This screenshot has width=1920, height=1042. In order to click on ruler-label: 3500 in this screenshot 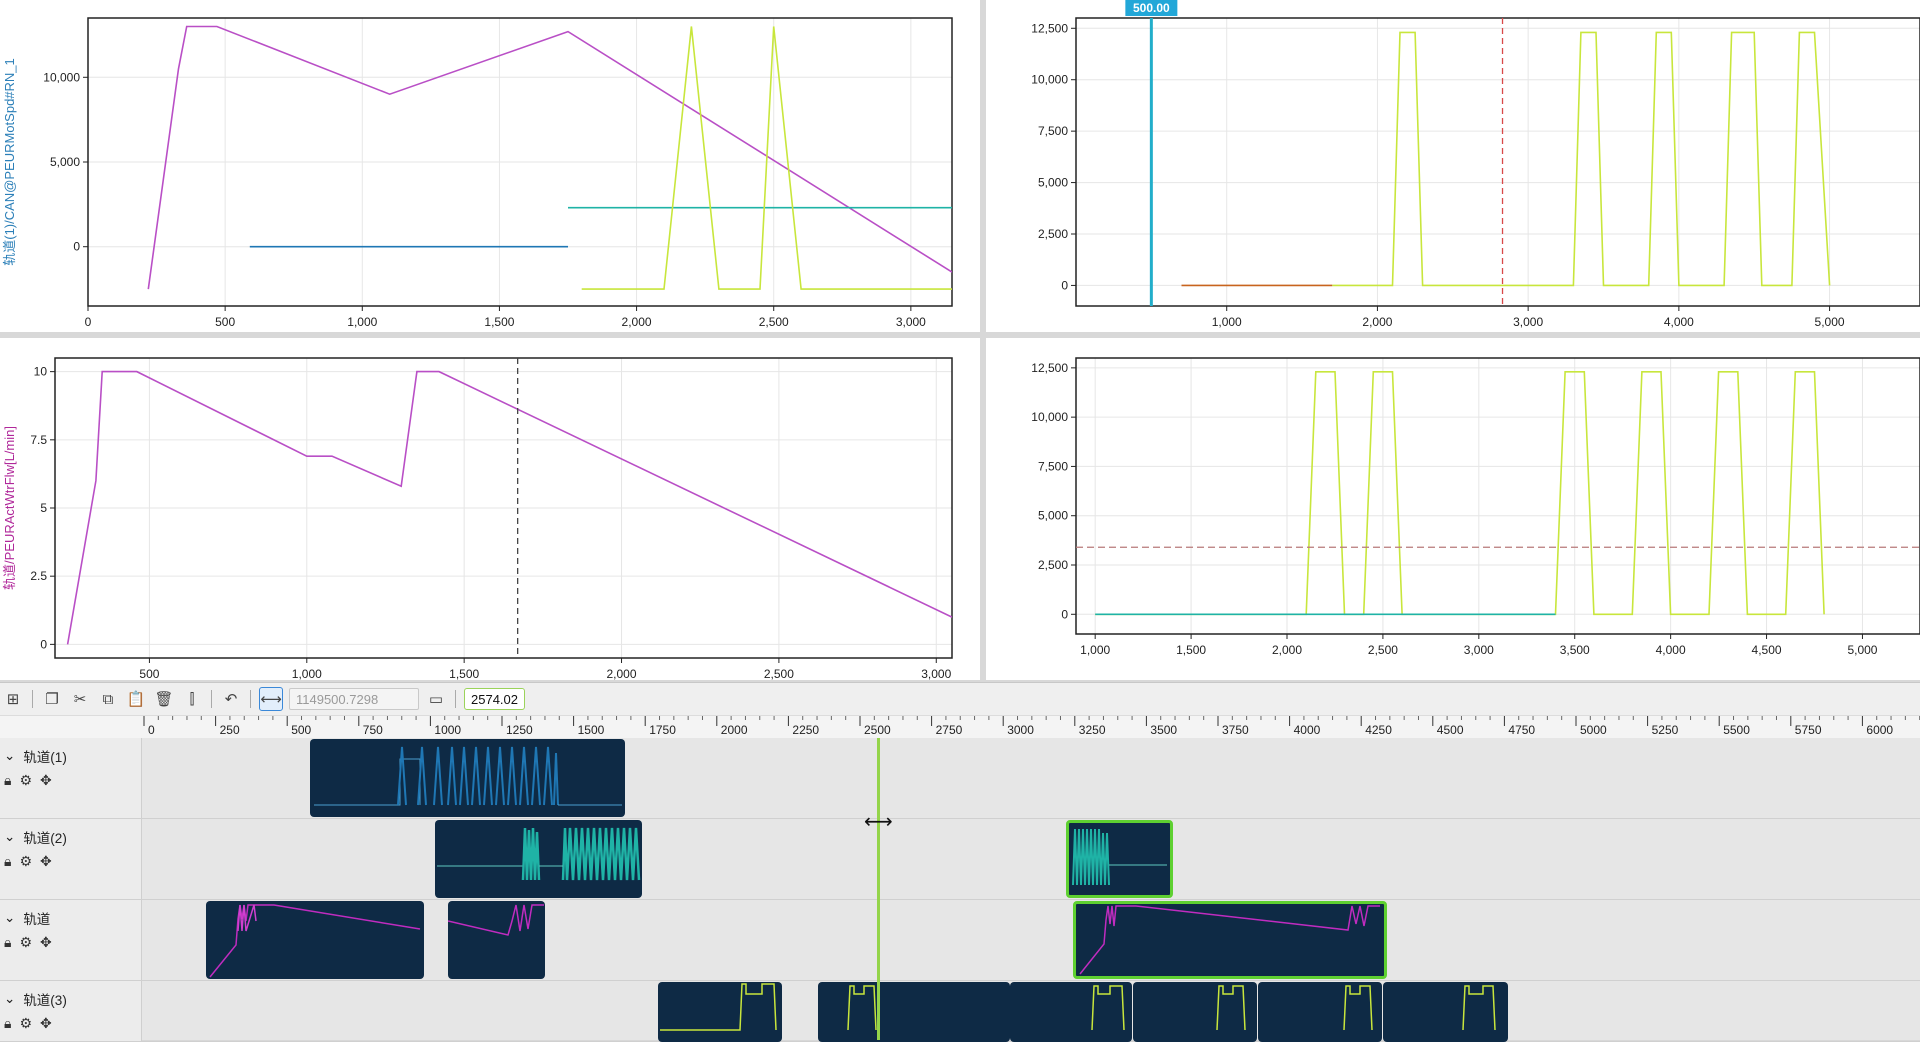, I will do `click(1163, 730)`.